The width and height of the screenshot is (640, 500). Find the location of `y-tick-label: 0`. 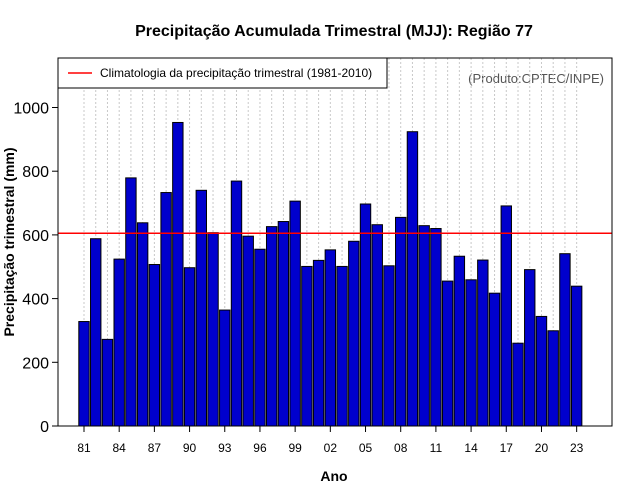

y-tick-label: 0 is located at coordinates (44, 427).